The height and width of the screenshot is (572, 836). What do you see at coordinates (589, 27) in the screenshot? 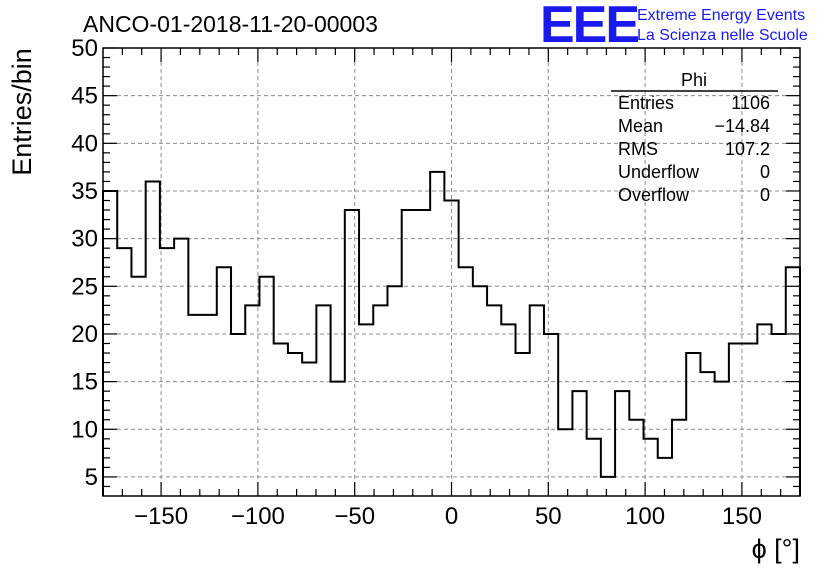
I see `eee-logo-mark: EEE` at bounding box center [589, 27].